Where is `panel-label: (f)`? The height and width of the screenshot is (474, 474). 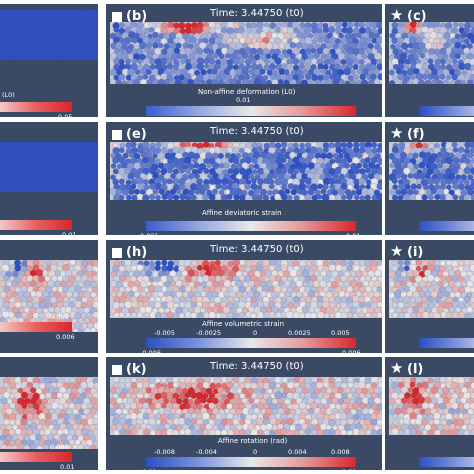
panel-label: (f) is located at coordinates (416, 134).